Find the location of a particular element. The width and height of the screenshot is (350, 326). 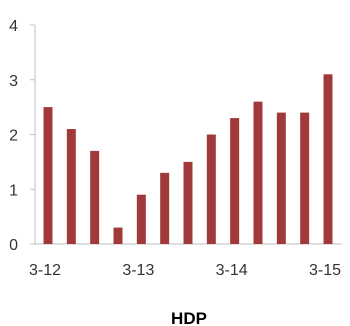

x-tick-label: 3-13 is located at coordinates (138, 270).